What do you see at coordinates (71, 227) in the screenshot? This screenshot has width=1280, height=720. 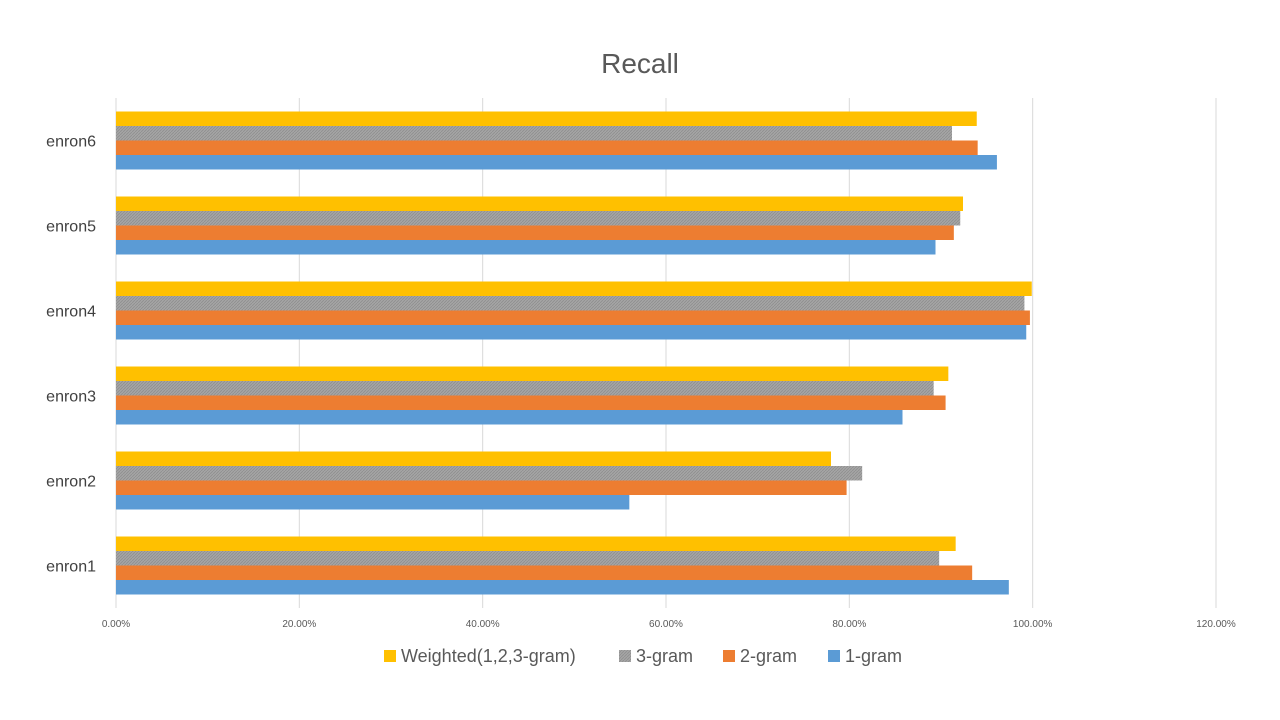 I see `category-label: enron5` at bounding box center [71, 227].